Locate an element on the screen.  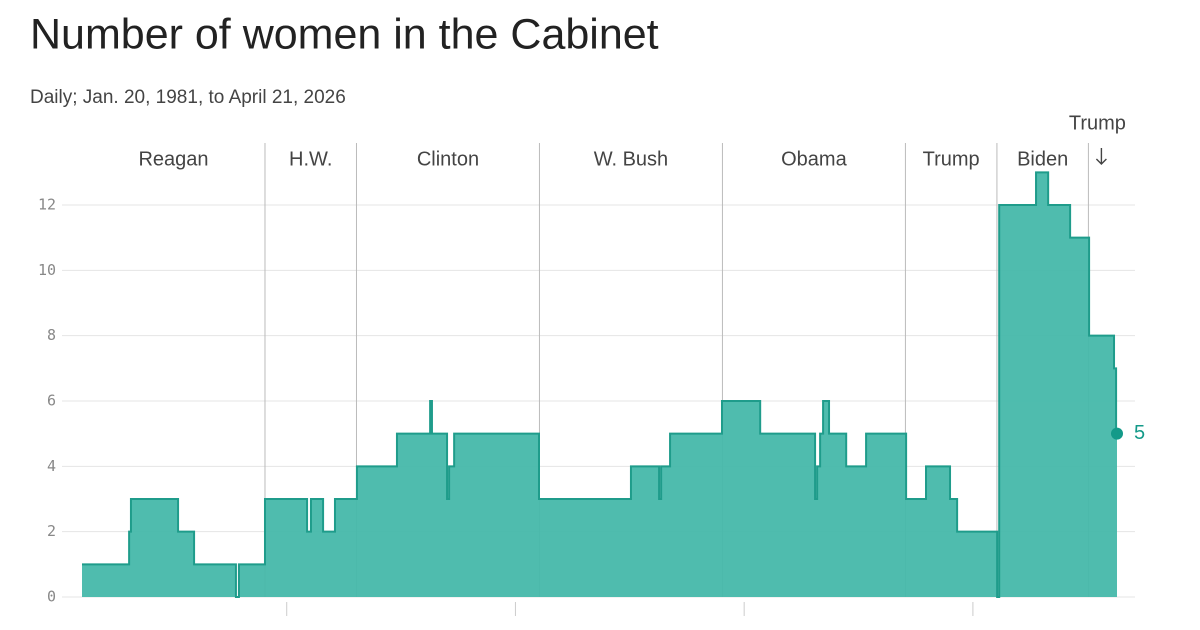
chart-subtitle: Daily; Jan. 20, 1981, to April 21, 2026 is located at coordinates (188, 97).